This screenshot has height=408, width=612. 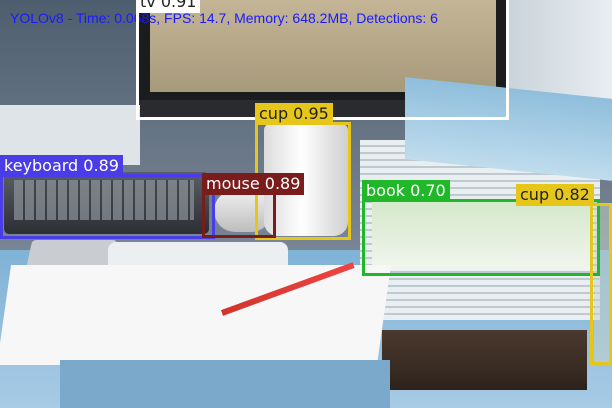 What do you see at coordinates (168, 6) in the screenshot?
I see `detection-label-tv: tv 0.91` at bounding box center [168, 6].